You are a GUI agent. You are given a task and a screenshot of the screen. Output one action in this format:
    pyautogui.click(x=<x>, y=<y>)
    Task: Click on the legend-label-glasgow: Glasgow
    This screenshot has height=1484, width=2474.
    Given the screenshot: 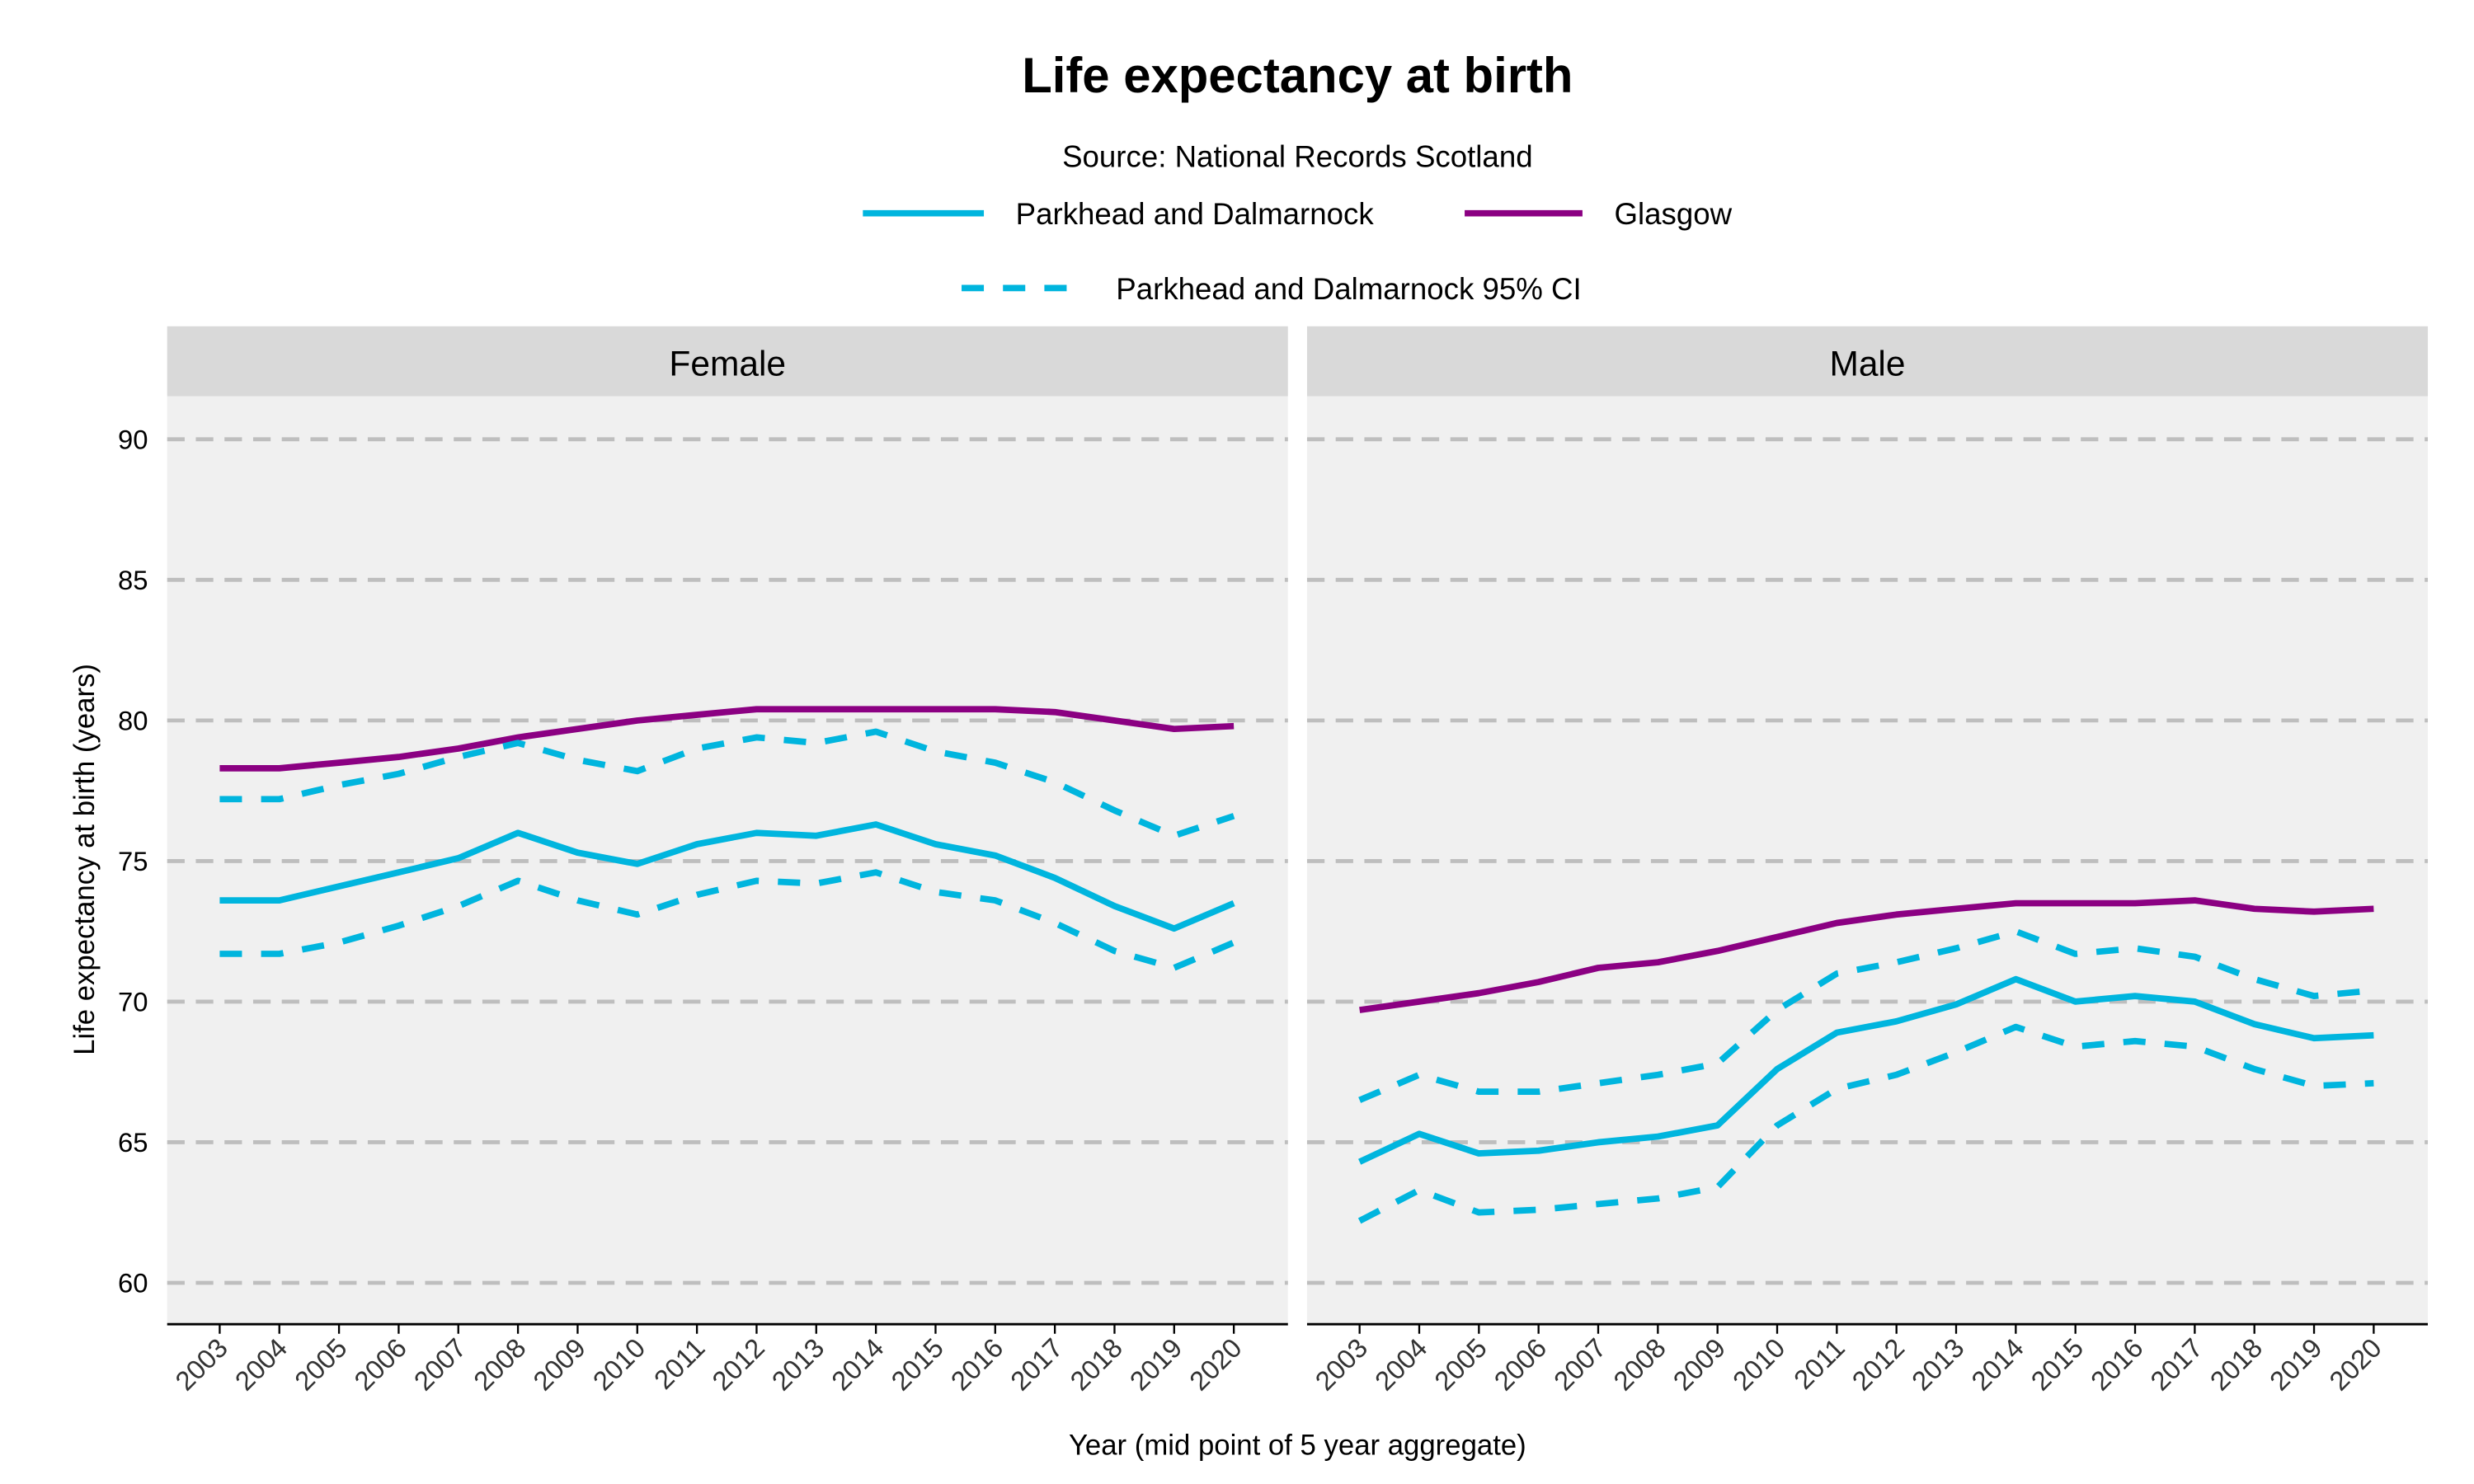 What is the action you would take?
    pyautogui.click(x=1674, y=214)
    